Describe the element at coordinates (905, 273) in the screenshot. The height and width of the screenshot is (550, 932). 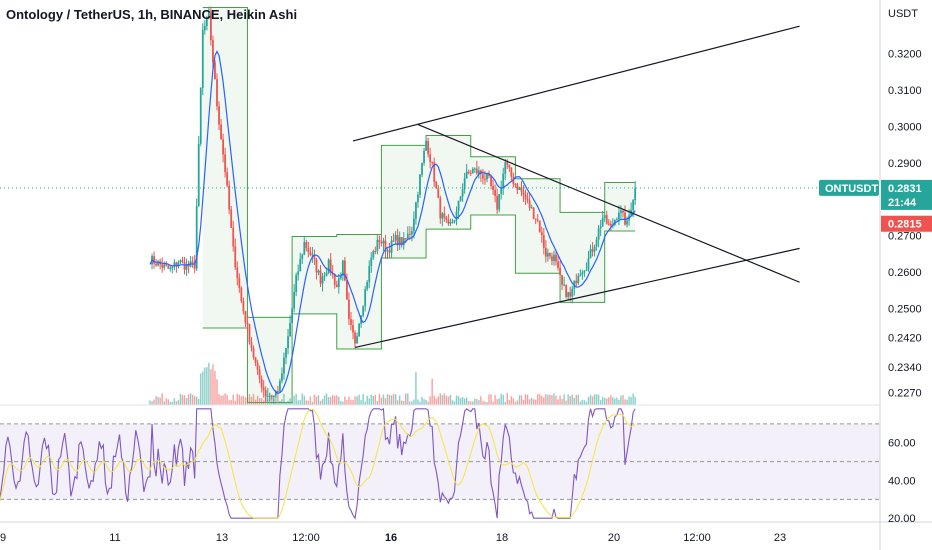
I see `price-tick-label: 0.2600` at that location.